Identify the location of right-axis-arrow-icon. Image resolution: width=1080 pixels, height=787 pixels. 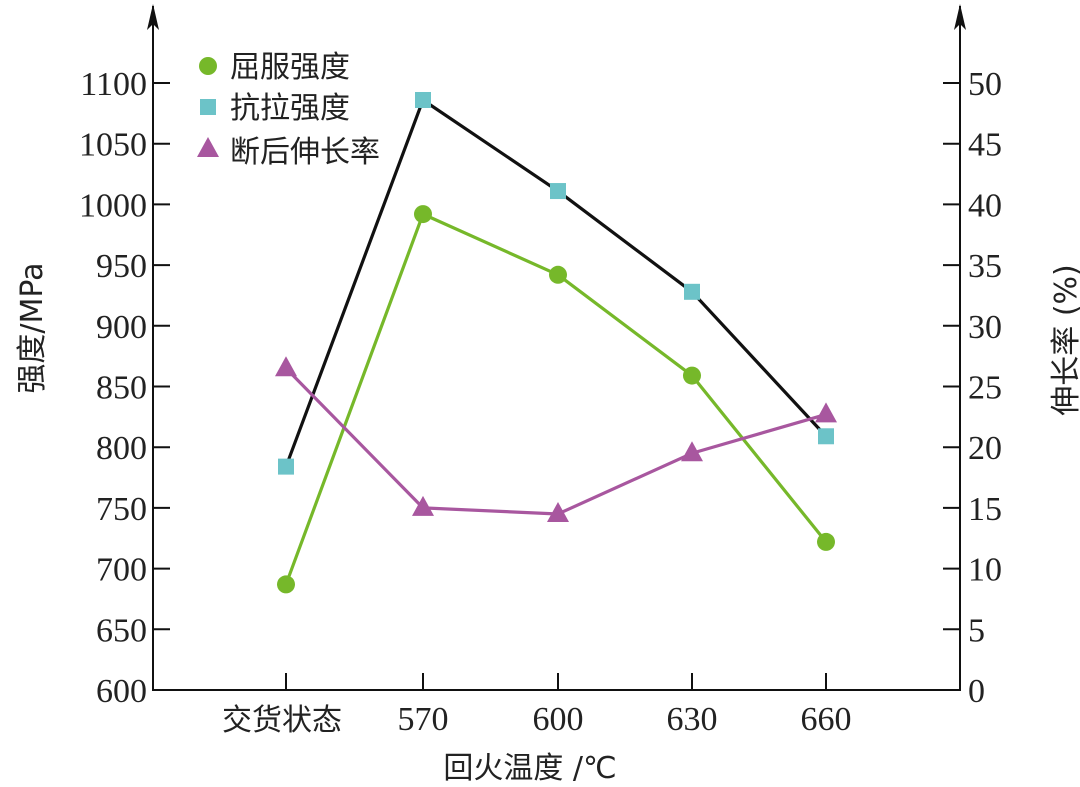
(960, 17).